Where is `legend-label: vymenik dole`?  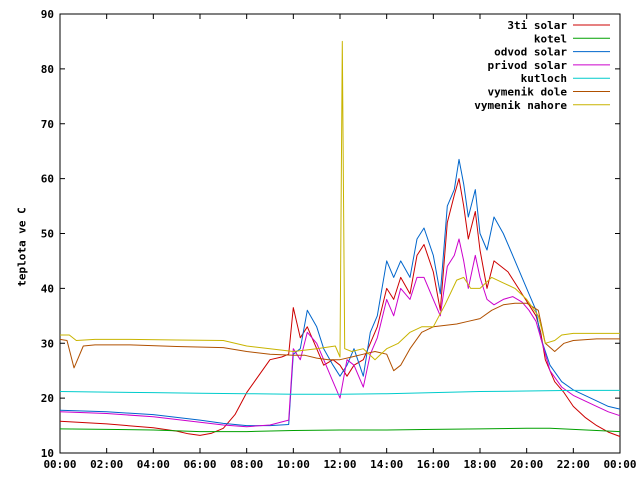
legend-label: vymenik dole is located at coordinates (528, 92).